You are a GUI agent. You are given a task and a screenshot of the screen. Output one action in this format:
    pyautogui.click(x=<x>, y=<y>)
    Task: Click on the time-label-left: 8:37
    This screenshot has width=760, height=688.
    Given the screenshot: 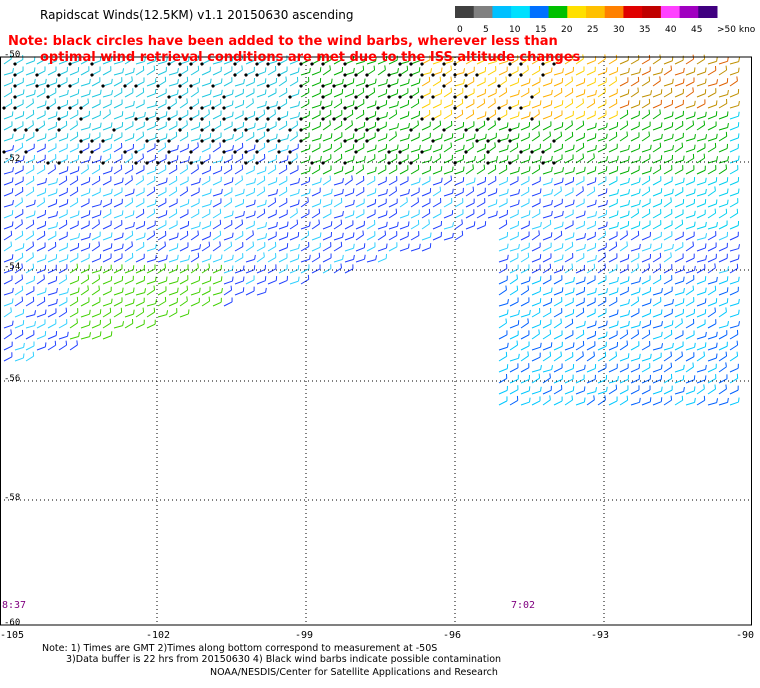 What is the action you would take?
    pyautogui.click(x=14, y=605)
    